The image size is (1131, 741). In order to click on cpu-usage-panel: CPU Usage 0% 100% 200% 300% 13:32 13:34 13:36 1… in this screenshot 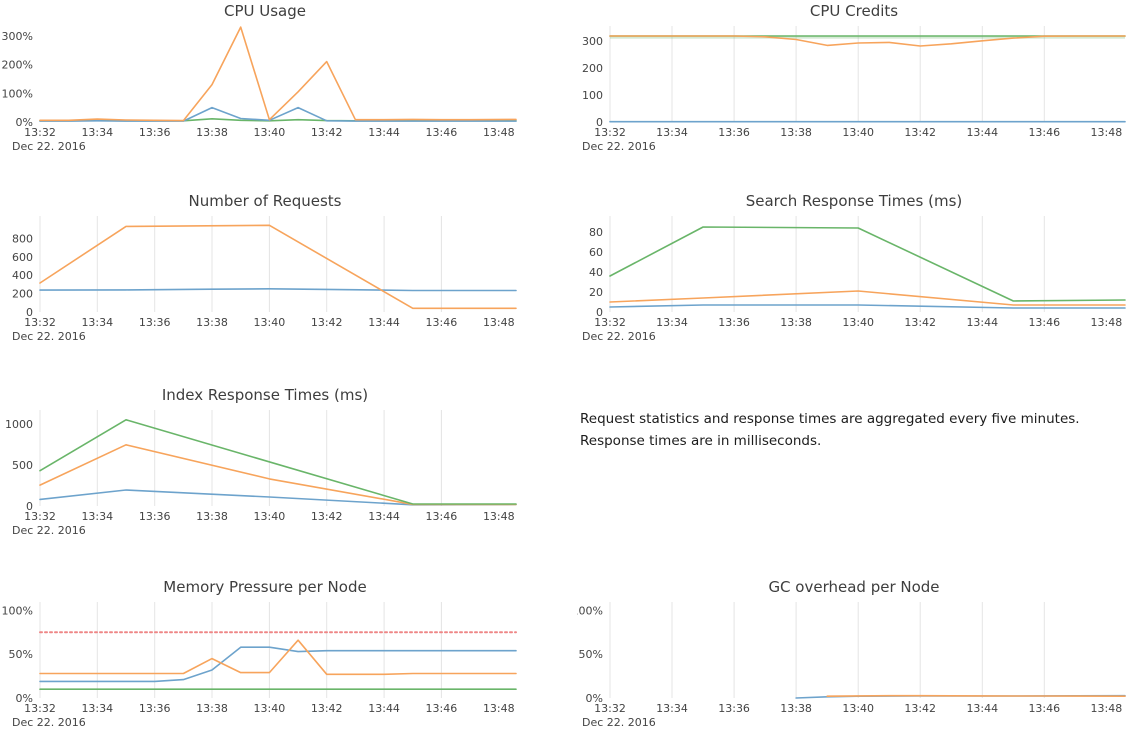, I will do `click(265, 78)`.